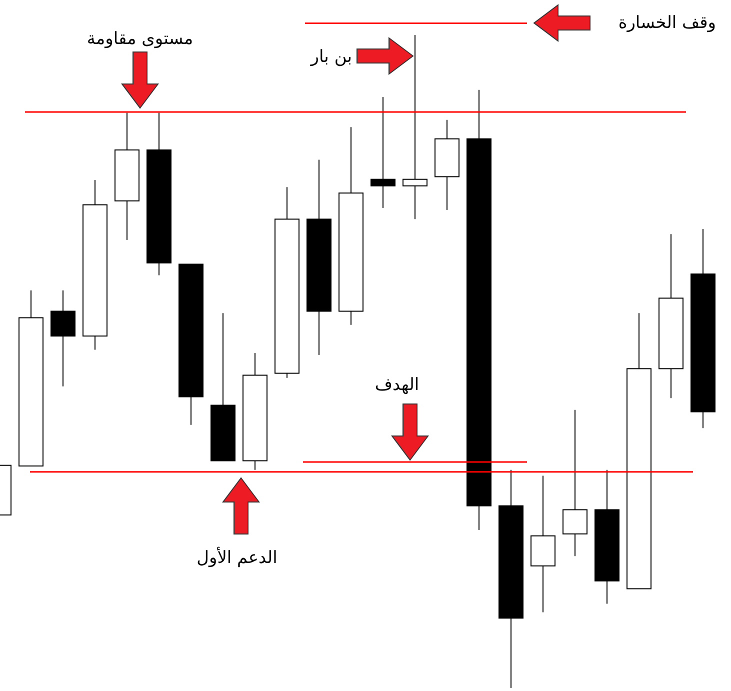  I want to click on text: وقف الخسارة, so click(667, 23).